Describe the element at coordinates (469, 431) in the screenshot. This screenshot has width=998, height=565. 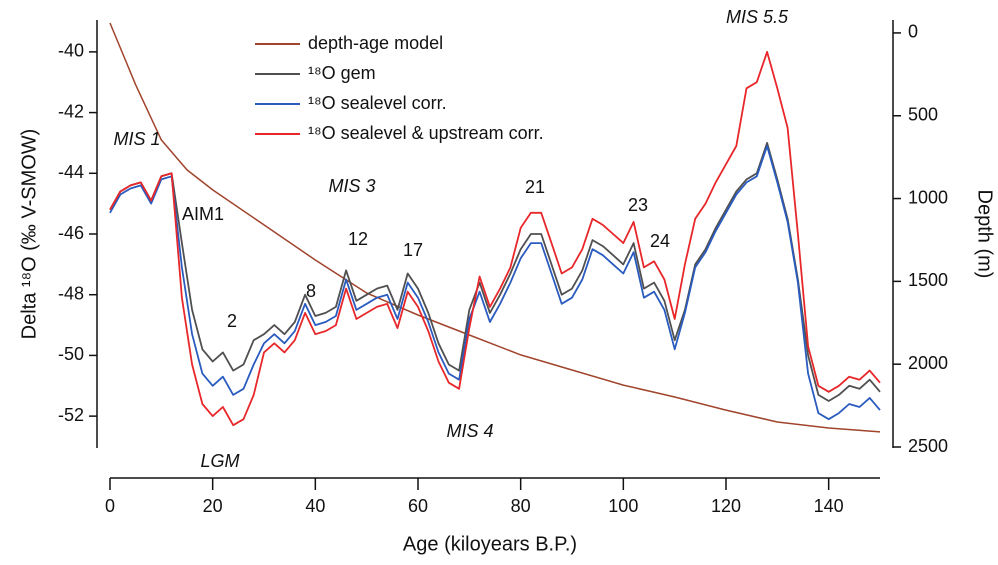
I see `annotation: MIS 4` at that location.